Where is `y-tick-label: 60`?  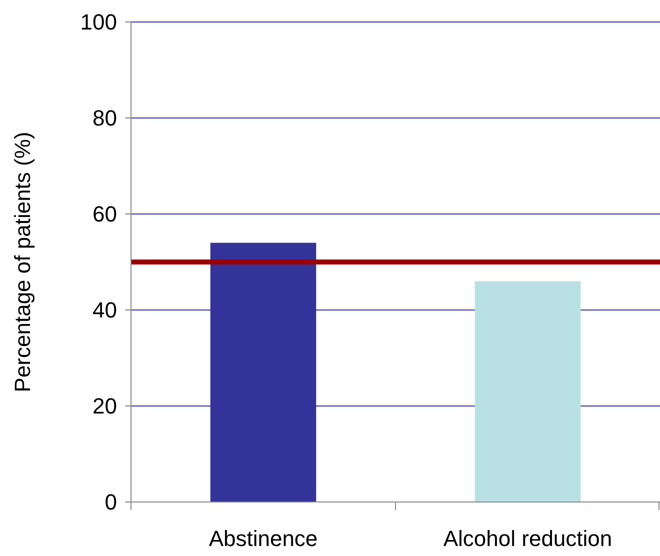
y-tick-label: 60 is located at coordinates (104, 214).